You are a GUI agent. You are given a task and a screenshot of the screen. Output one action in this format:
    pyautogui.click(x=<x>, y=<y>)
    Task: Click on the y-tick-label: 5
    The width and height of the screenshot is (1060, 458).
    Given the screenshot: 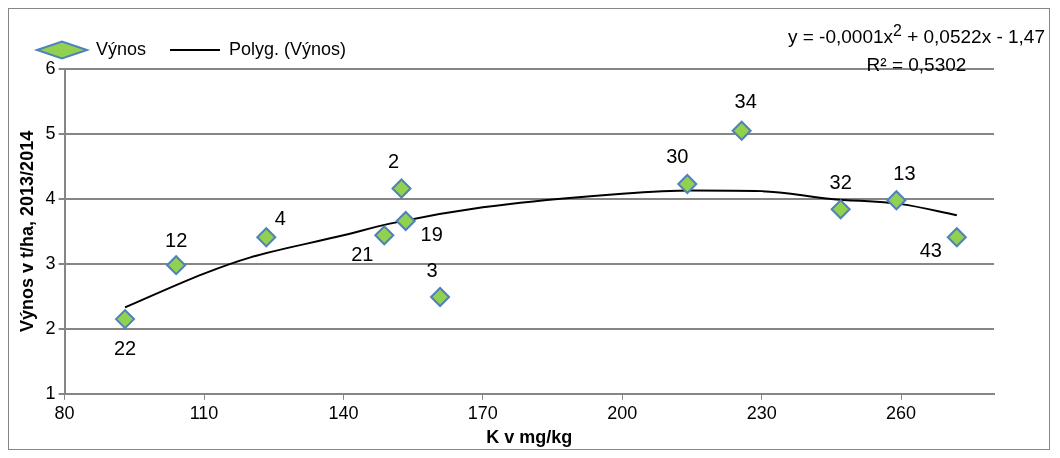 What is the action you would take?
    pyautogui.click(x=50, y=132)
    